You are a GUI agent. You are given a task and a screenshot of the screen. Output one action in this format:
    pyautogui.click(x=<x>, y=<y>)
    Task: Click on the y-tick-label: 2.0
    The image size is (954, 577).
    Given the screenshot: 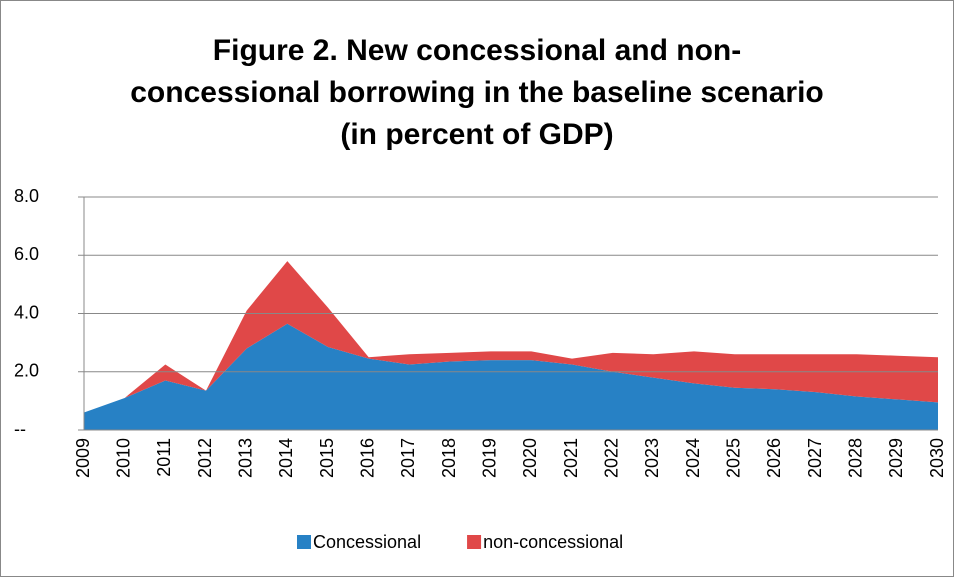 What is the action you would take?
    pyautogui.click(x=26, y=371)
    